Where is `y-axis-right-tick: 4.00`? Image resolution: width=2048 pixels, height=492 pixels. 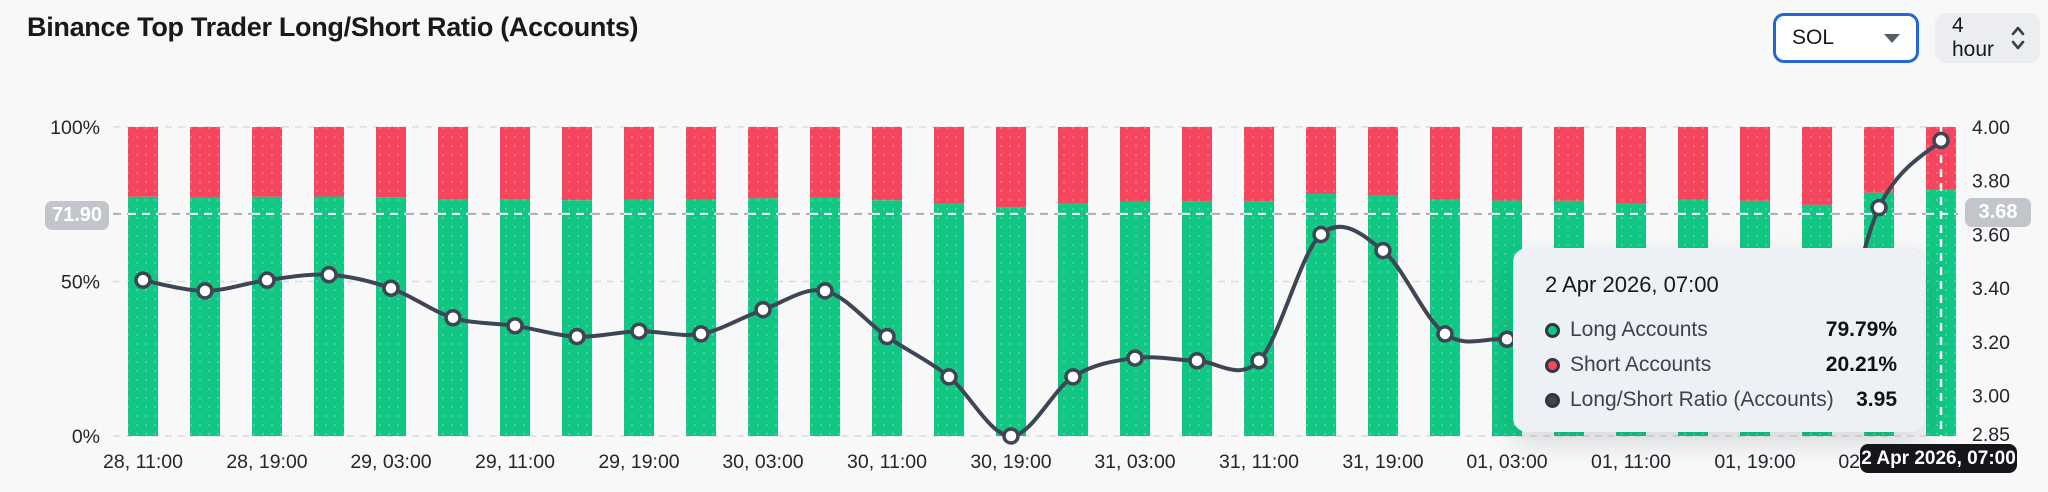 y-axis-right-tick: 4.00 is located at coordinates (1991, 128).